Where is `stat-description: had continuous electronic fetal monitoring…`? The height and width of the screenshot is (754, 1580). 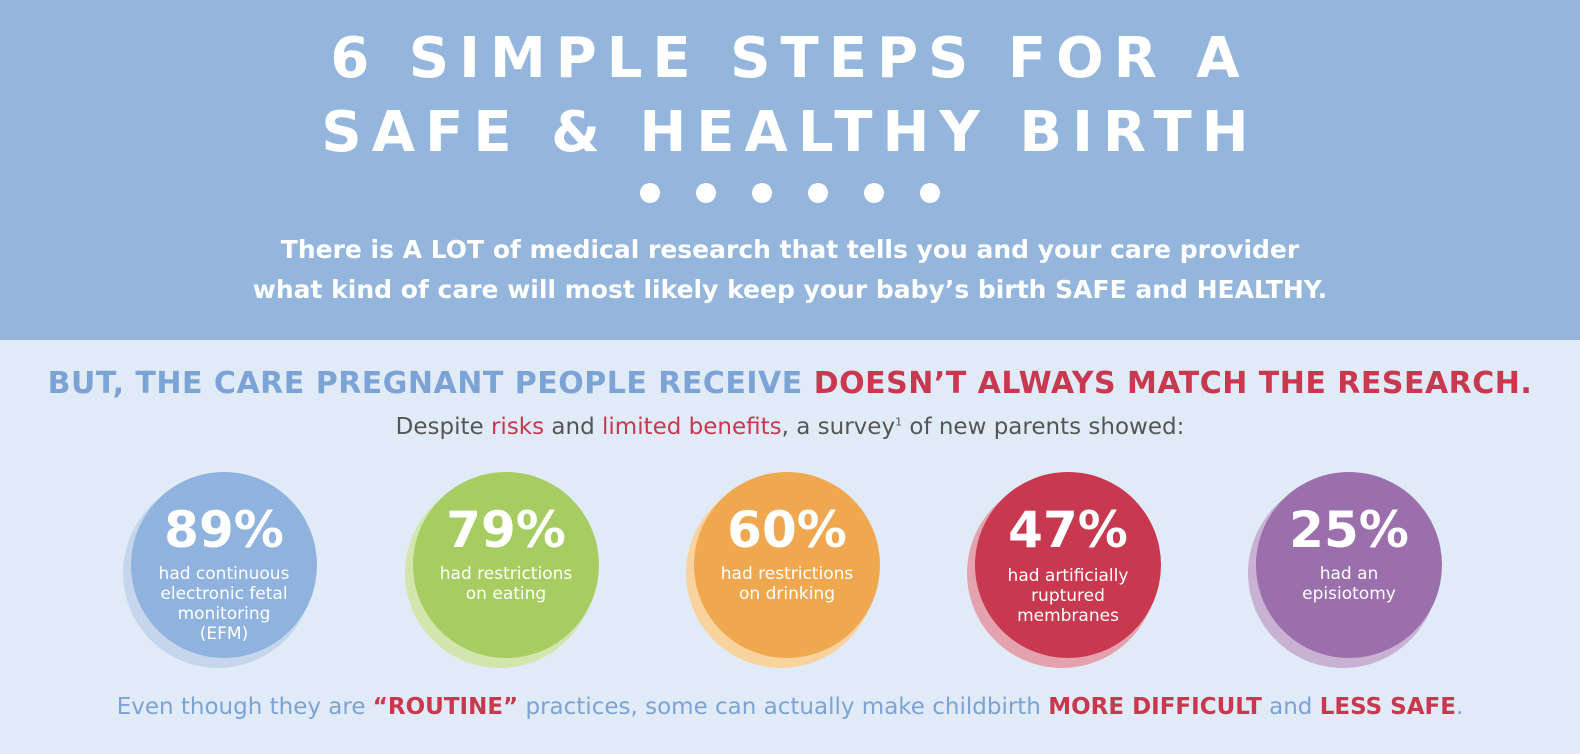
stat-description: had continuous electronic fetal monitoring… is located at coordinates (224, 604).